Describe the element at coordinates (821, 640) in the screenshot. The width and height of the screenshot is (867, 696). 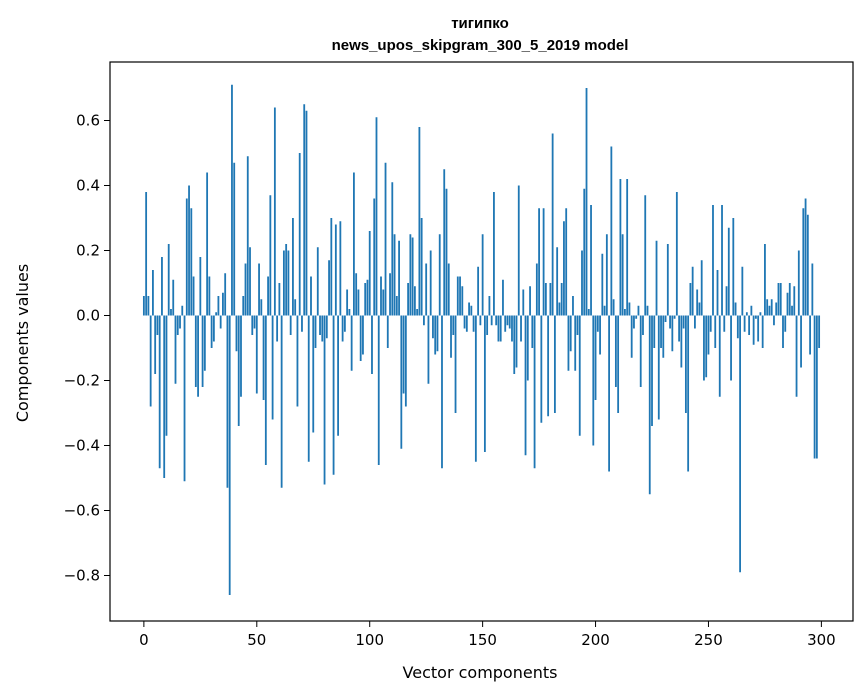
I see `x-tick-label: 300` at that location.